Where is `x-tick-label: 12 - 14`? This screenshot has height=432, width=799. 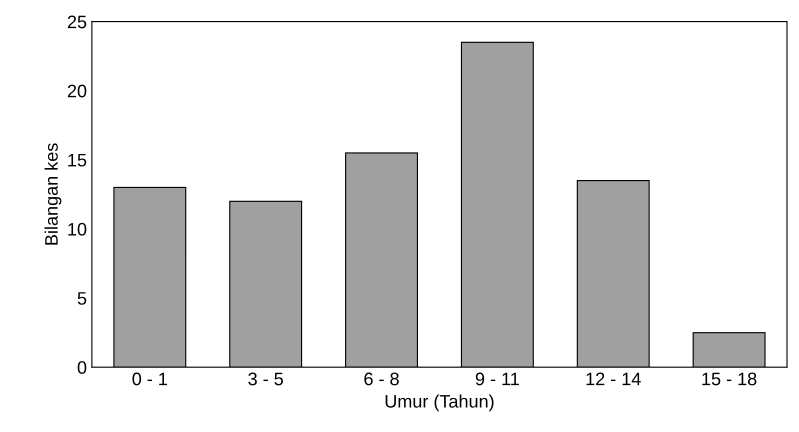 x-tick-label: 12 - 14 is located at coordinates (613, 379).